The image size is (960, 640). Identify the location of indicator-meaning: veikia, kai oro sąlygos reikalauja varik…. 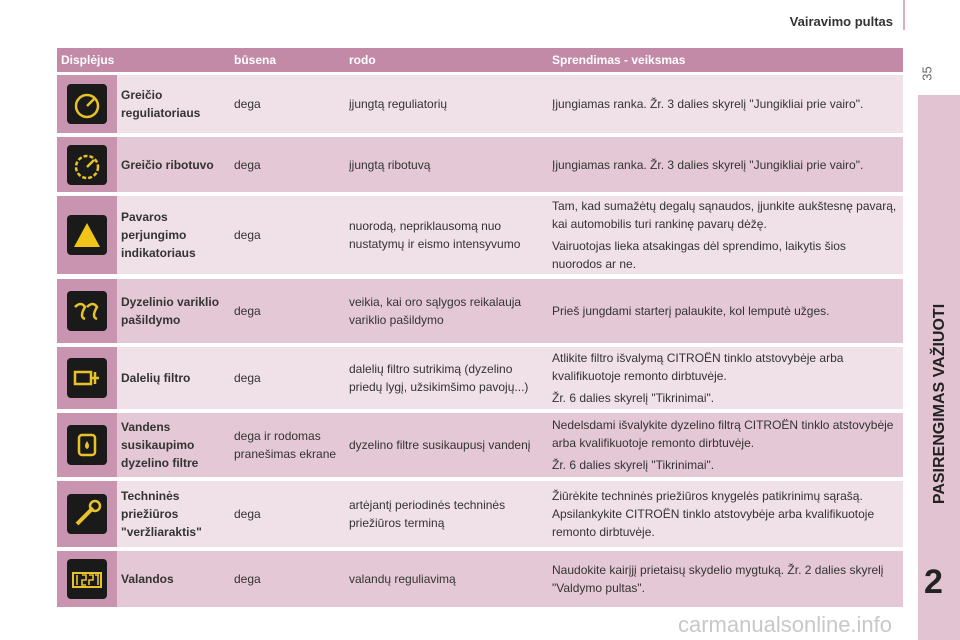
(435, 311).